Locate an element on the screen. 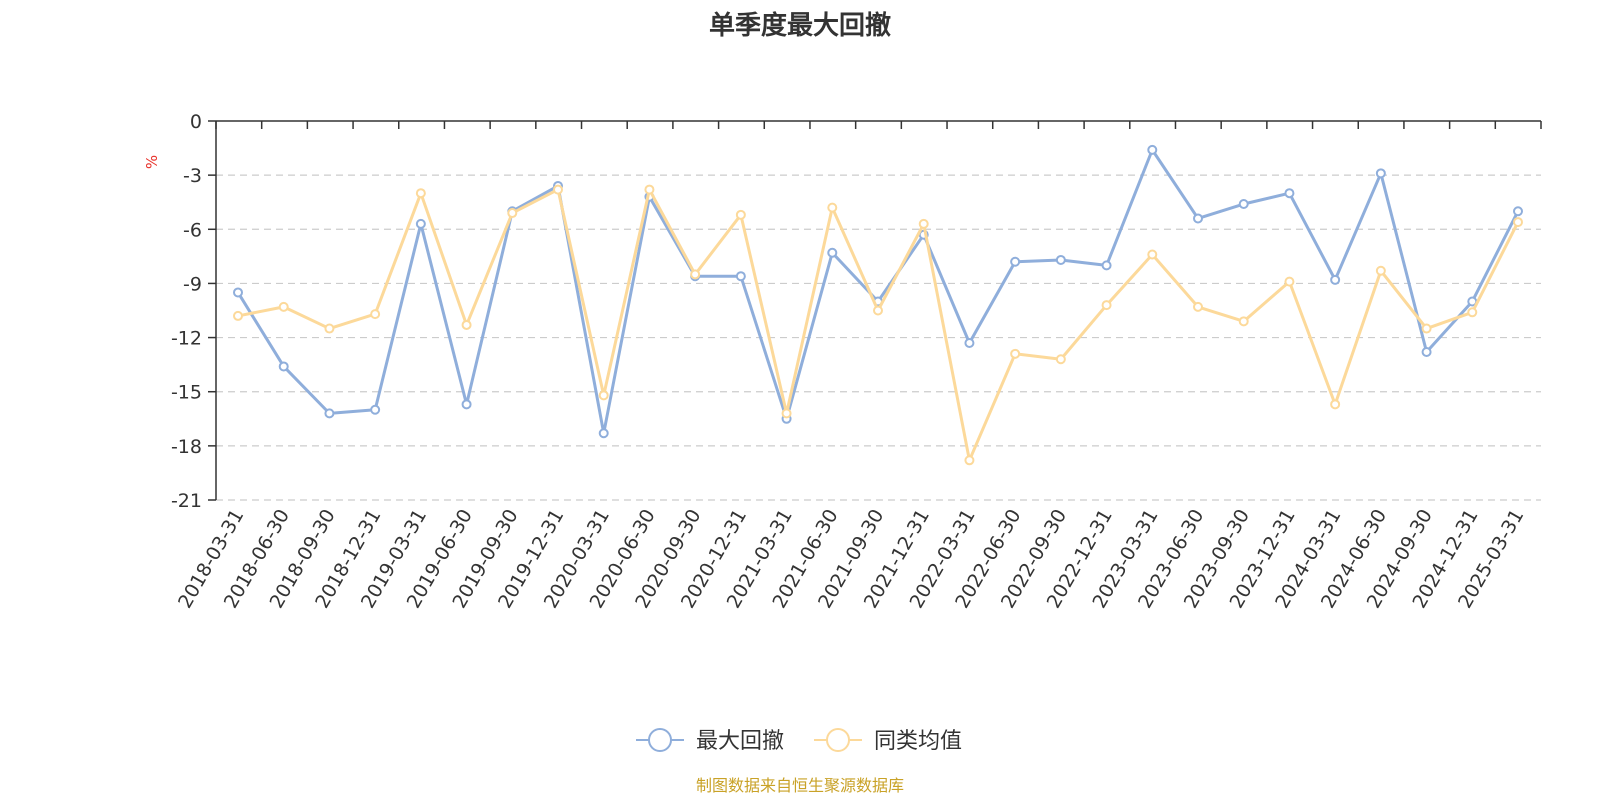  y-tick-label: -18 is located at coordinates (186, 447).